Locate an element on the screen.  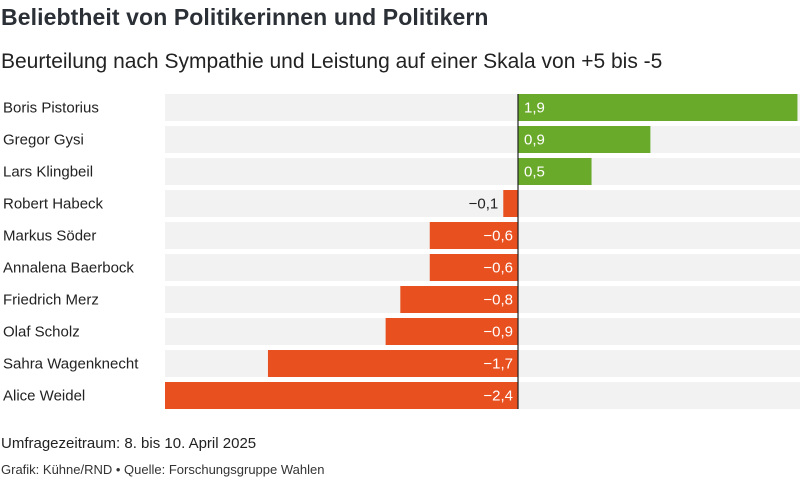
value-label: −0,9 is located at coordinates (498, 332).